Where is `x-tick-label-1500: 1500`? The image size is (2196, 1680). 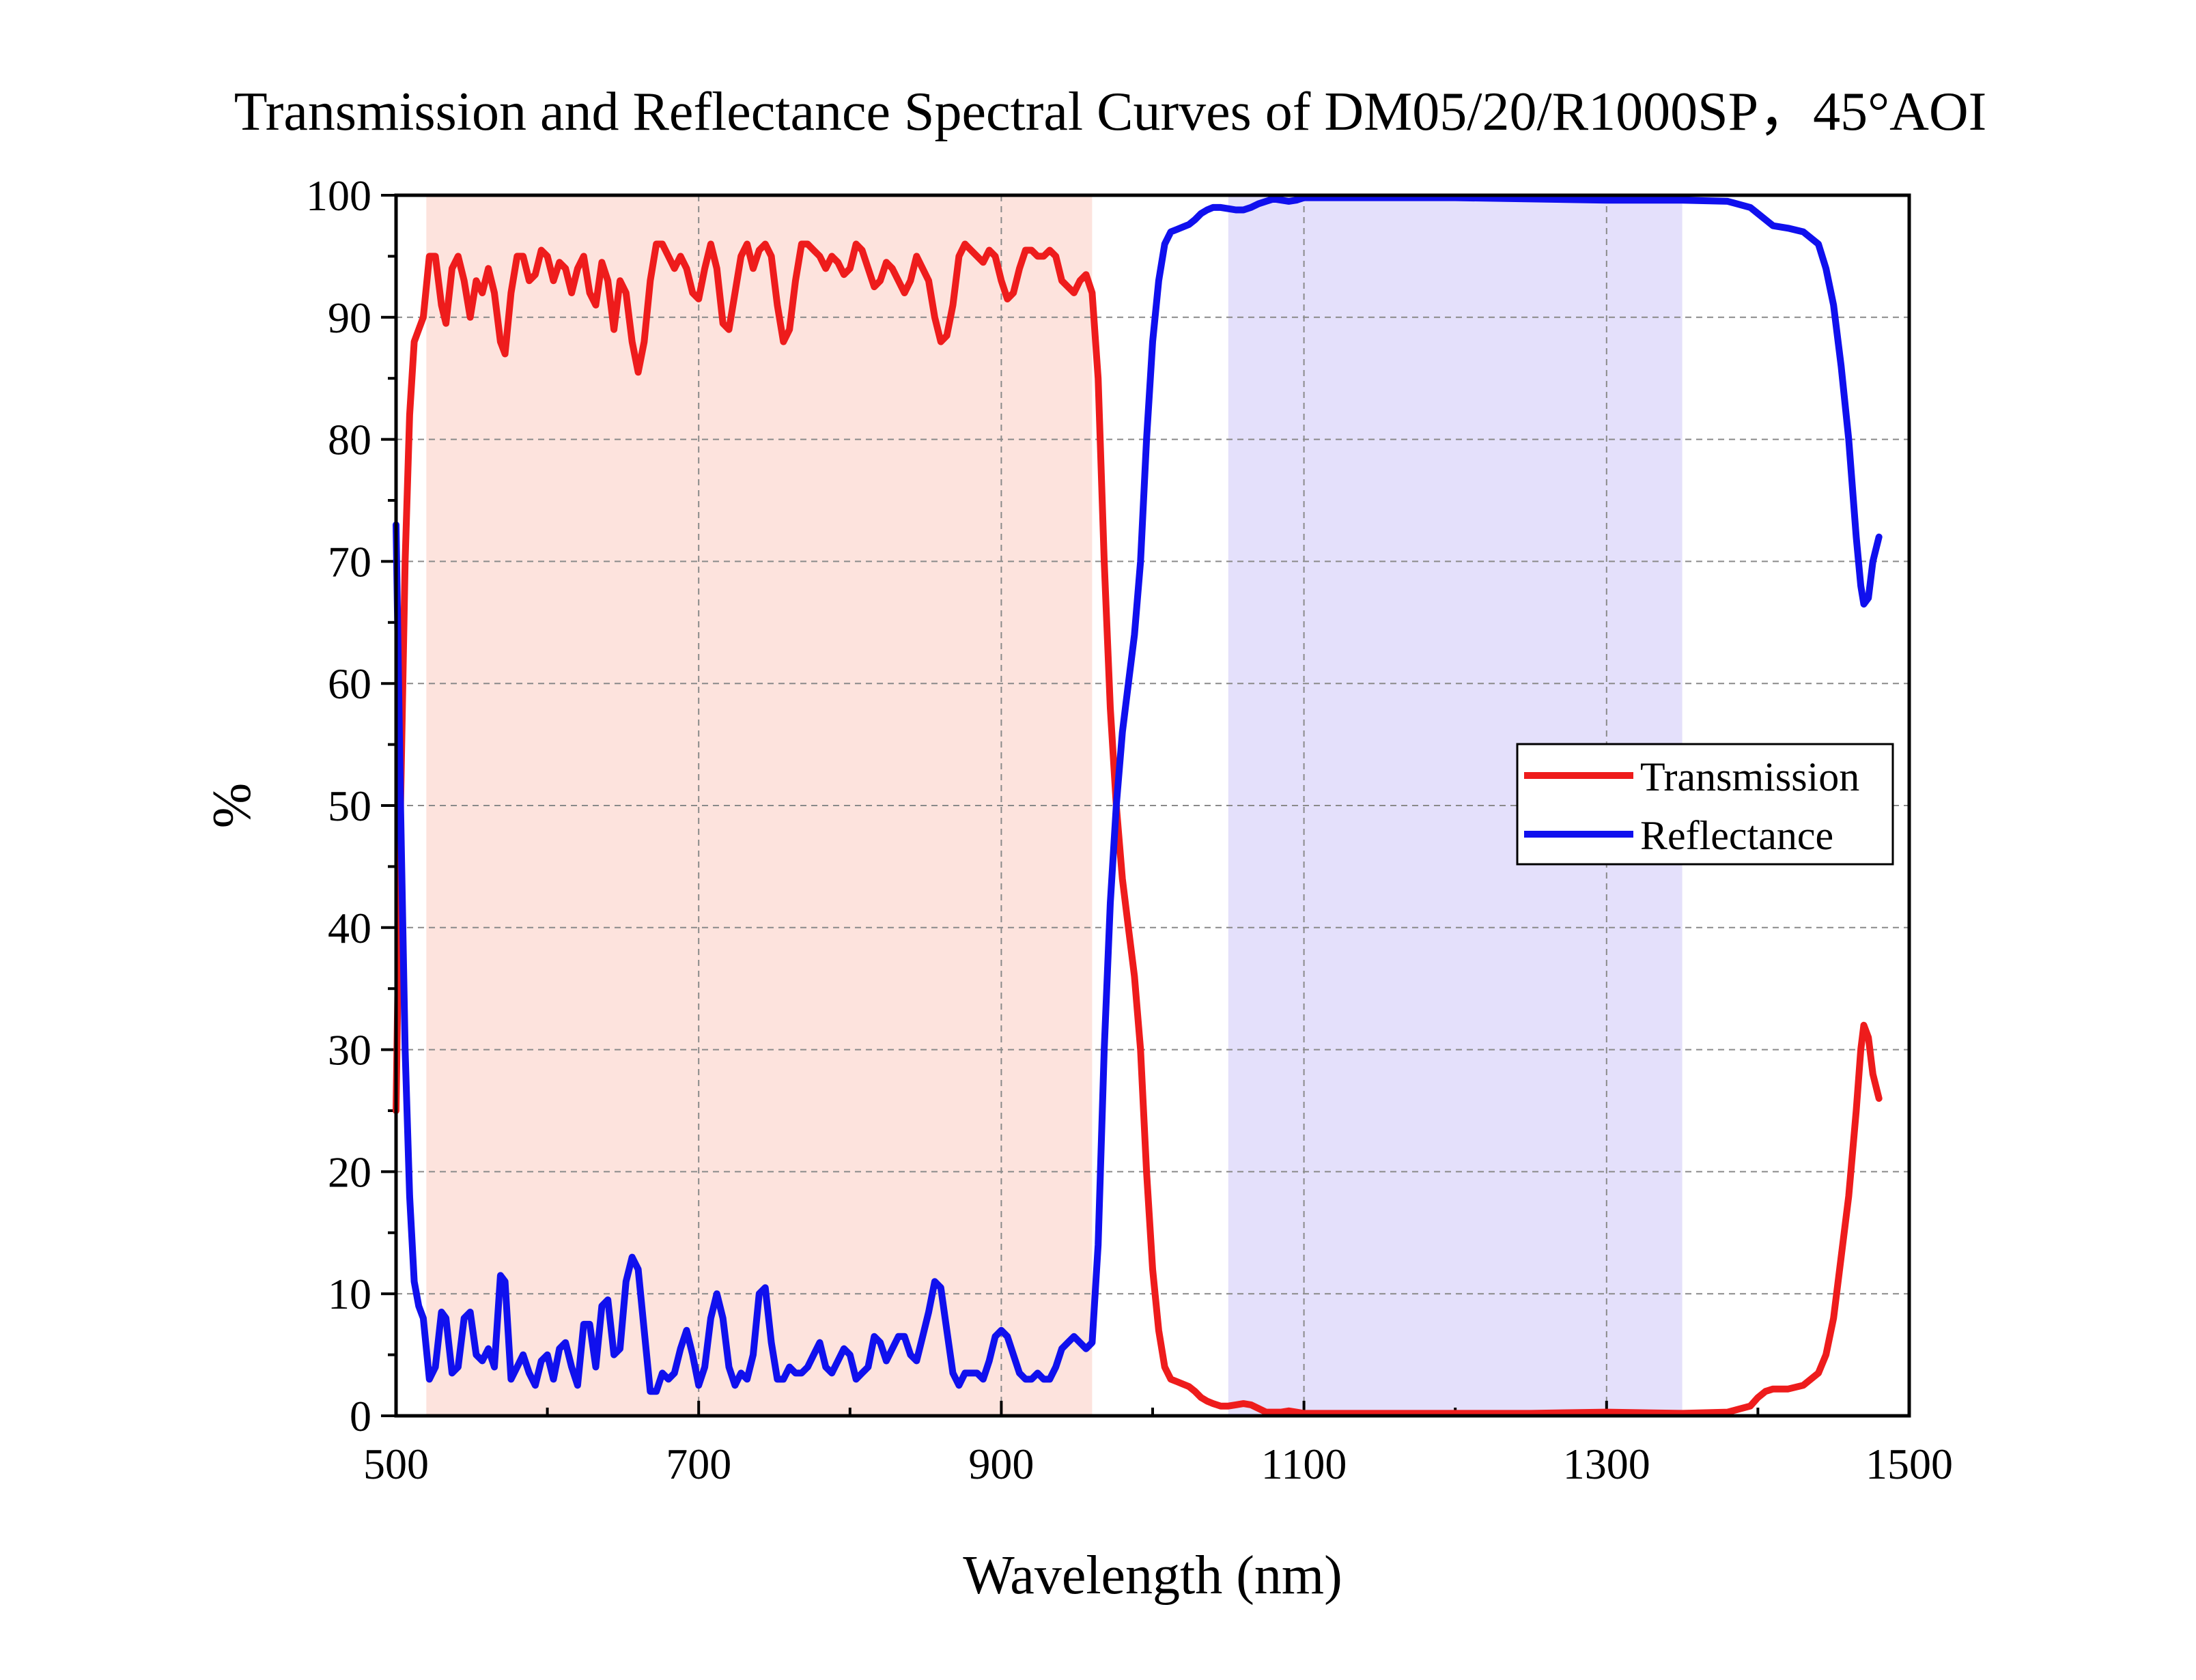 x-tick-label-1500: 1500 is located at coordinates (1909, 1464).